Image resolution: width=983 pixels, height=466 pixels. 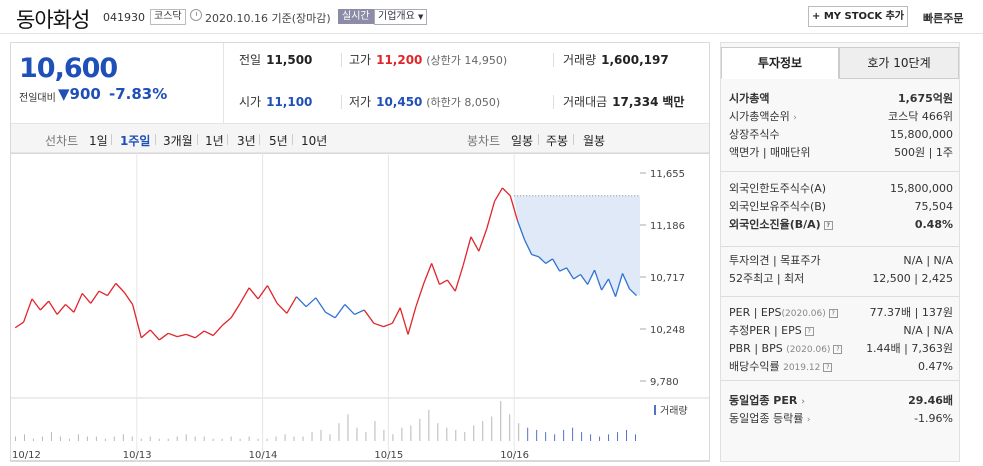 I want to click on period-3m: 3개월, so click(x=178, y=141).